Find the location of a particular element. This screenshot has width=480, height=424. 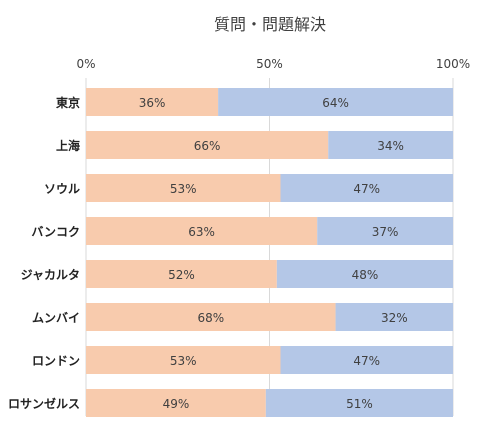

data-label: 66% is located at coordinates (207, 146).